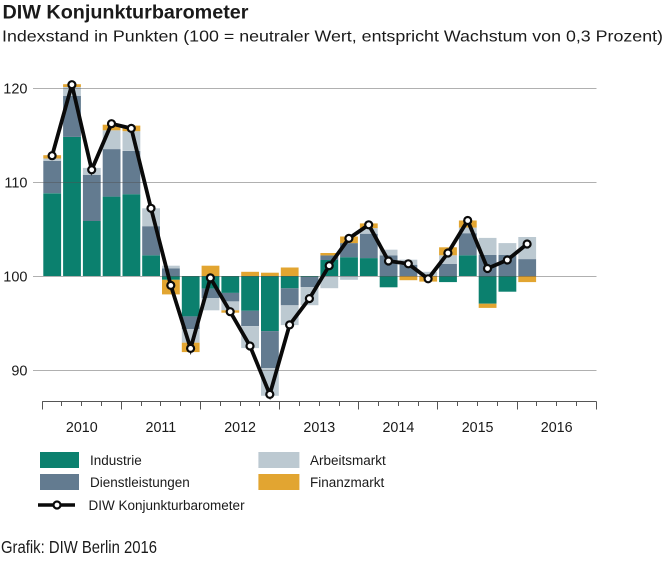 The height and width of the screenshot is (563, 668). I want to click on svg-text: 2014, so click(398, 428).